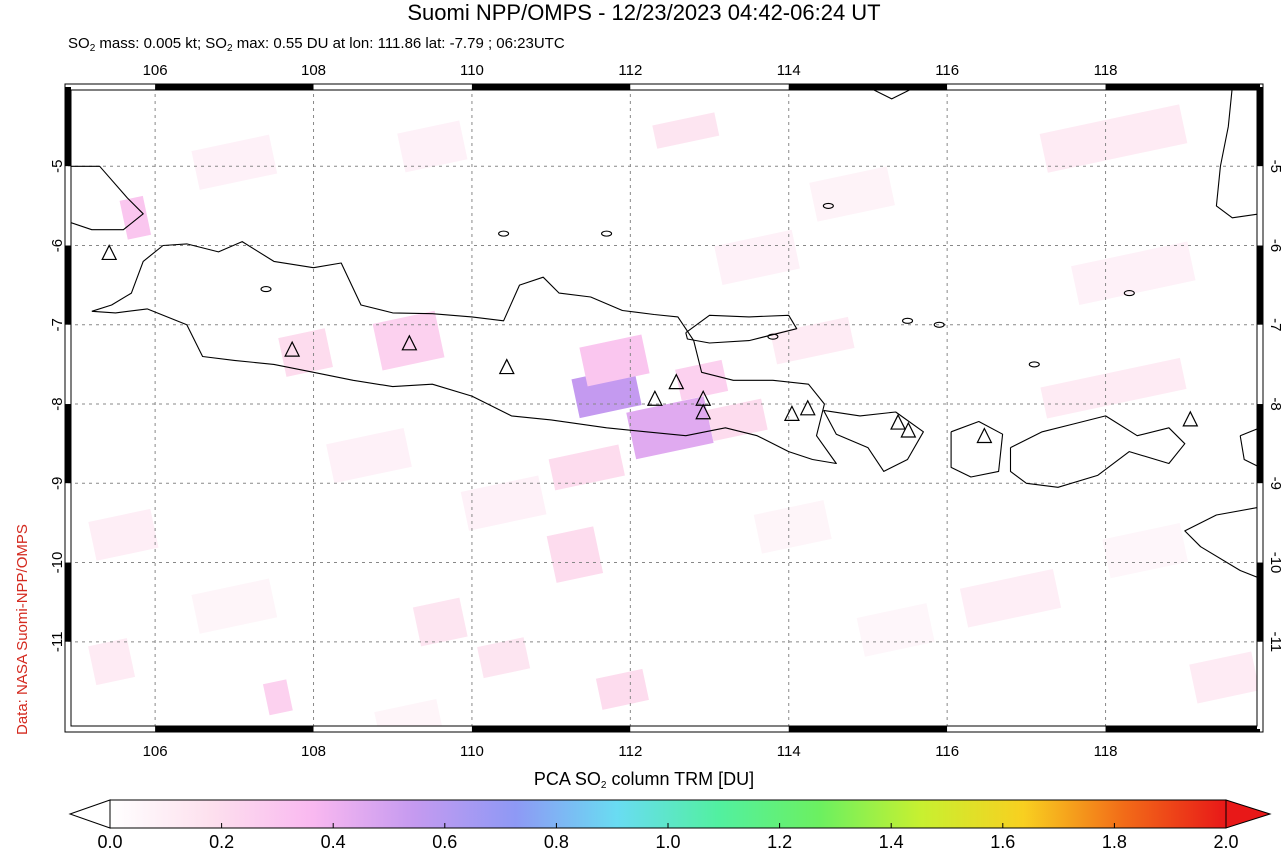 Image resolution: width=1288 pixels, height=855 pixels. Describe the element at coordinates (567, 779) in the screenshot. I see `colorbar-title-prefix: PCA SO` at that location.